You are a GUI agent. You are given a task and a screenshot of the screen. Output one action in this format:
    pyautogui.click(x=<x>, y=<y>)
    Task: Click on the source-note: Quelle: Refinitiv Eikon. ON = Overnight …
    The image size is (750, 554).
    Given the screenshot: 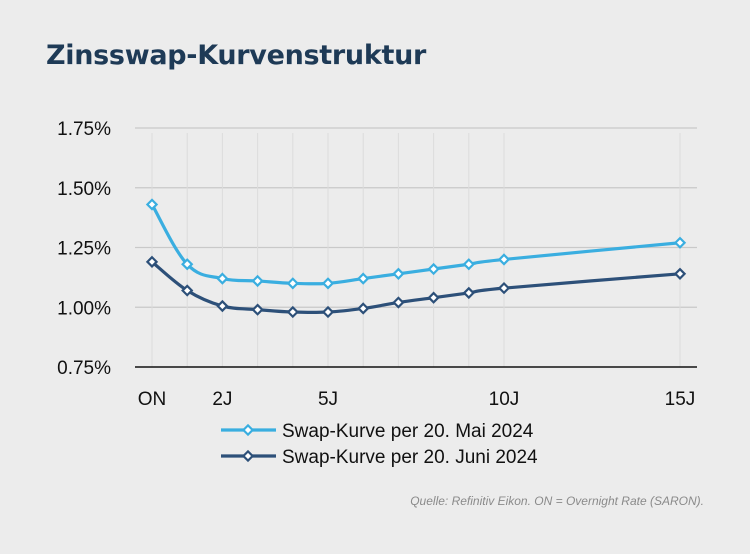 What is the action you would take?
    pyautogui.click(x=557, y=501)
    